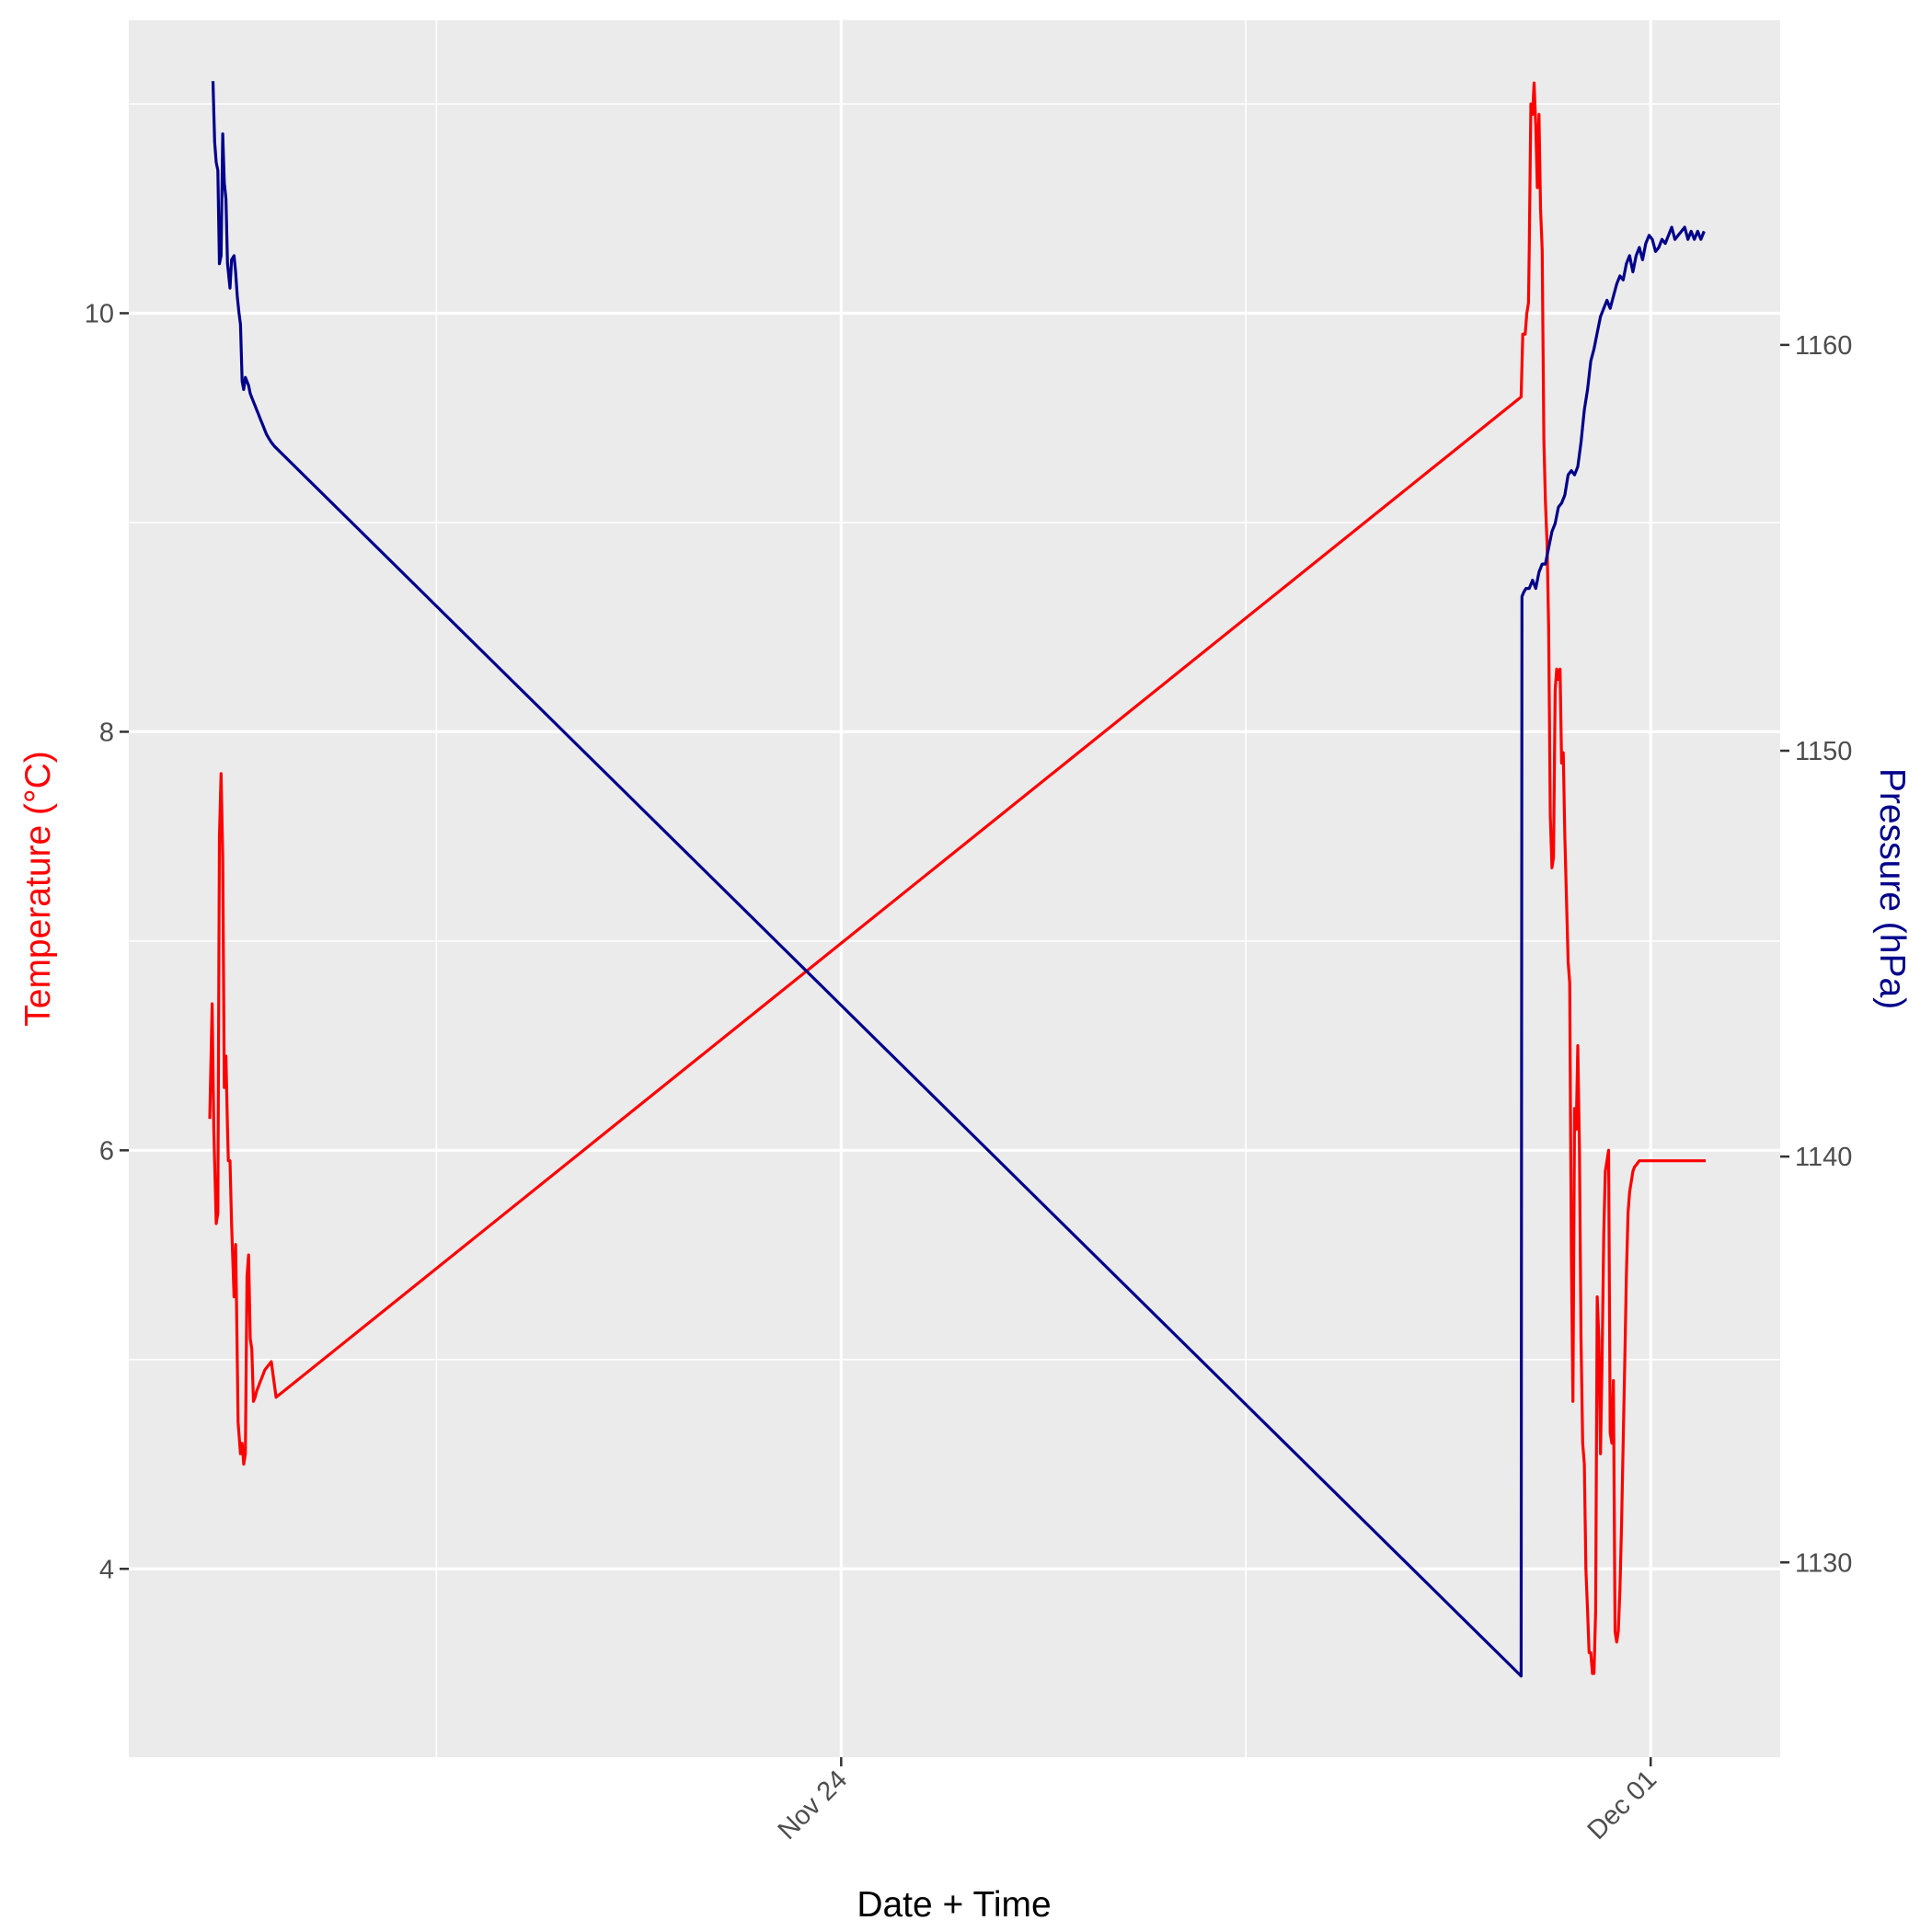 Image resolution: width=1932 pixels, height=1932 pixels. I want to click on left-axis: 4 6 8 10, so click(107, 941).